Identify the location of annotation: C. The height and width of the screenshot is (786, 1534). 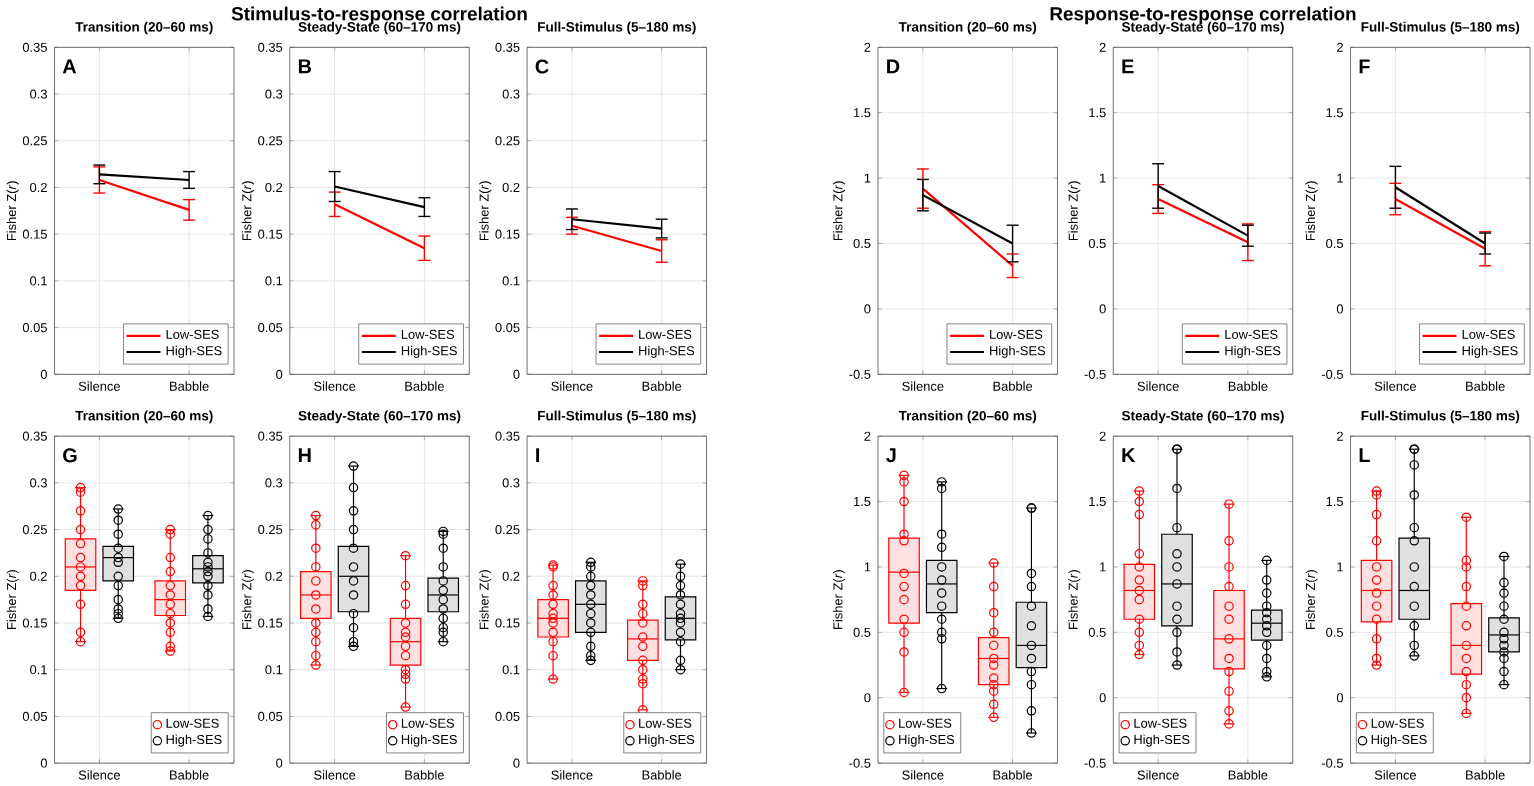
(542, 66).